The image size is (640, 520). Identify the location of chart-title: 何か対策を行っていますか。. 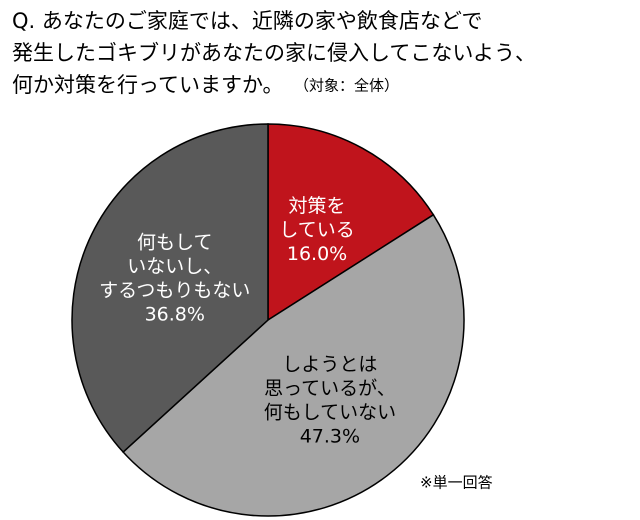
(148, 85).